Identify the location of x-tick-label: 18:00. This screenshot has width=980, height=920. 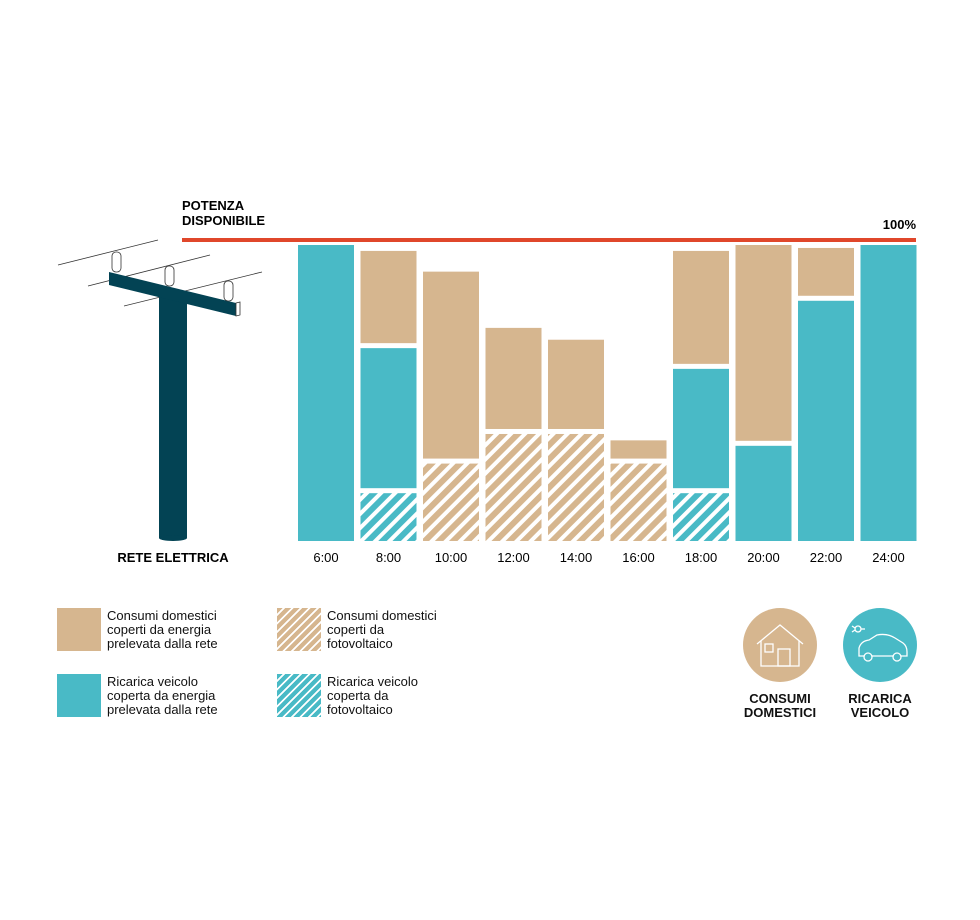
(701, 557).